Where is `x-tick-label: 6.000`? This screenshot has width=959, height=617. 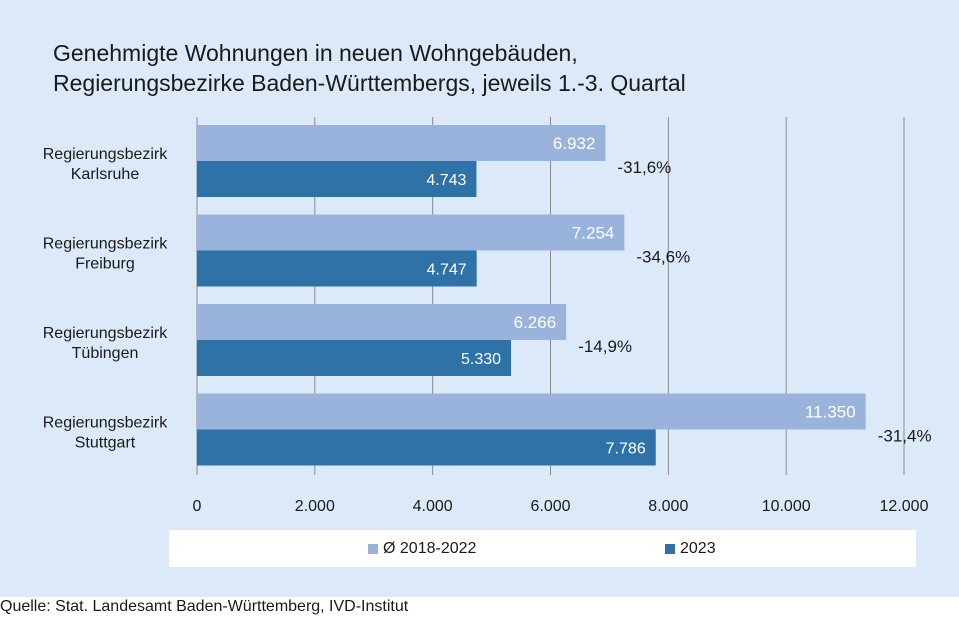 x-tick-label: 6.000 is located at coordinates (550, 506).